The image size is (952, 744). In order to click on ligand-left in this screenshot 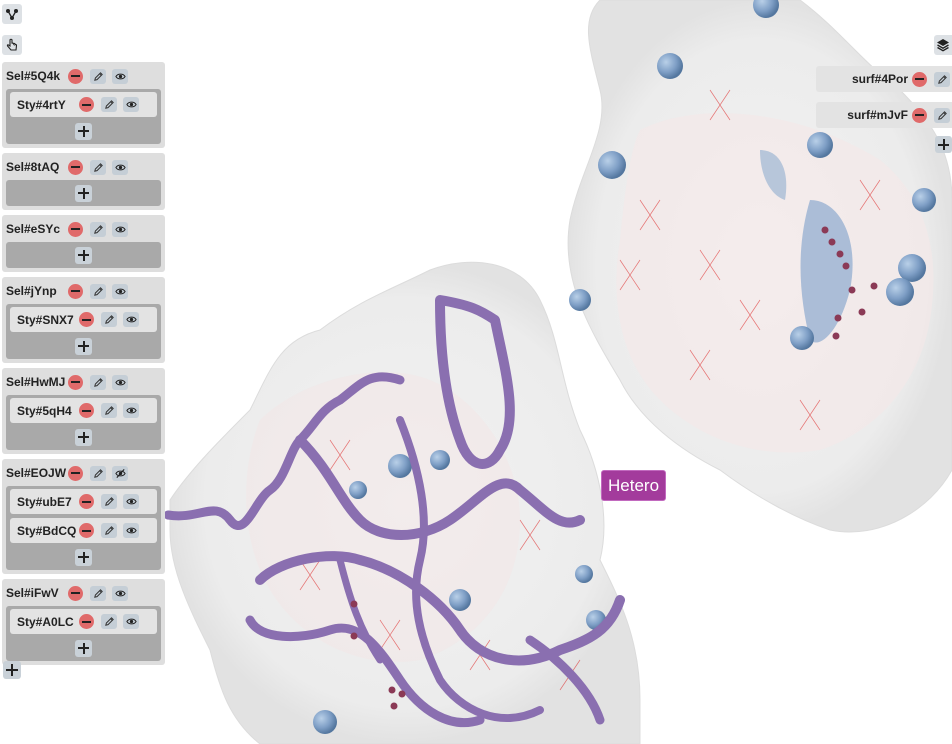, I will do `click(378, 655)`.